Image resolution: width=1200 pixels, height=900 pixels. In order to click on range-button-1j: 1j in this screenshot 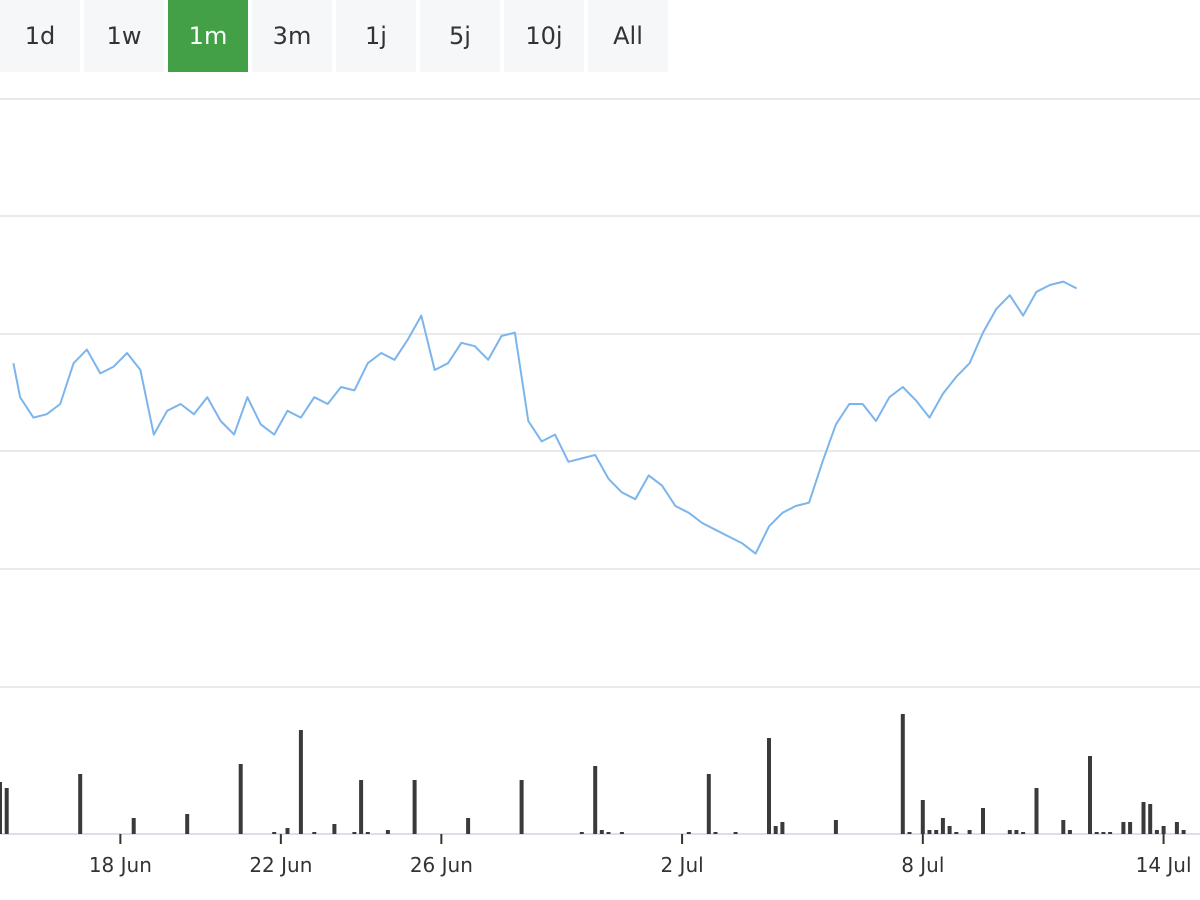, I will do `click(376, 36)`.